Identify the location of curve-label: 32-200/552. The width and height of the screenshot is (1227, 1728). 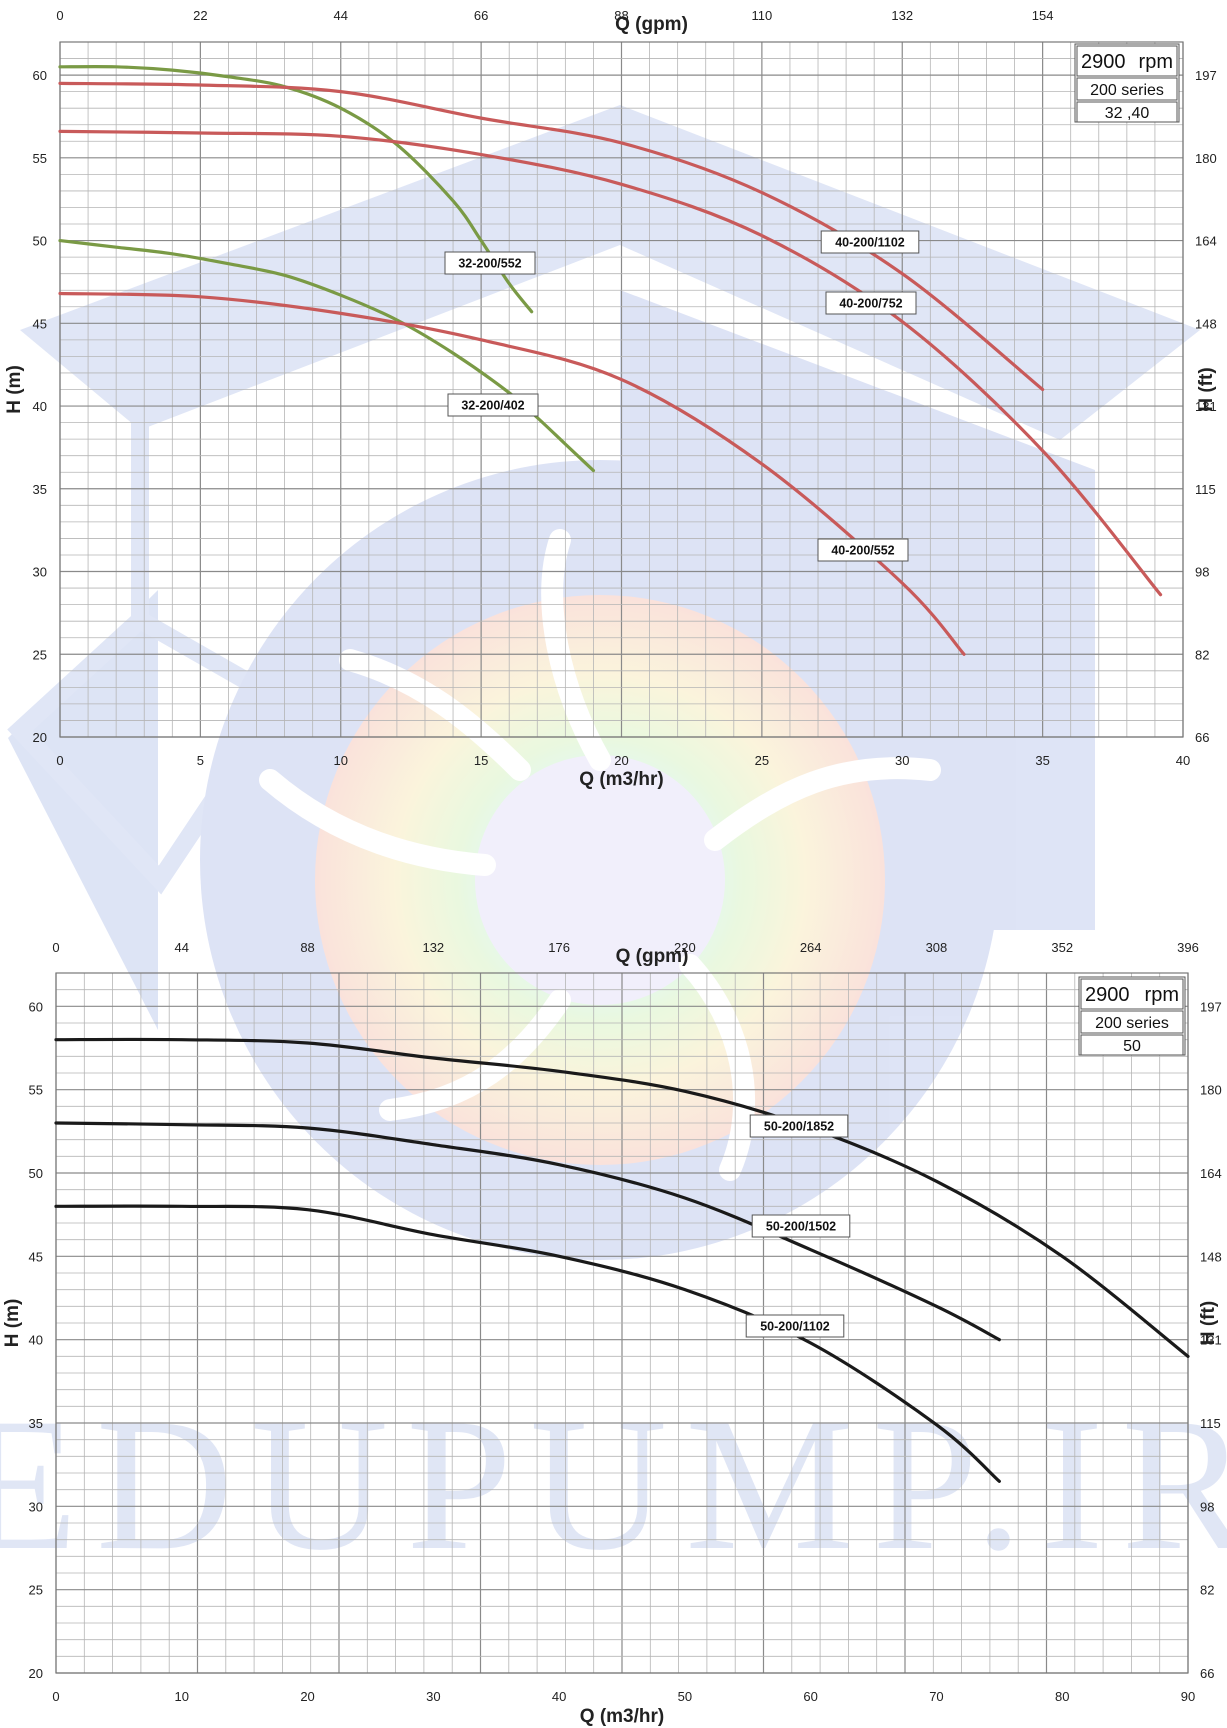
(490, 263).